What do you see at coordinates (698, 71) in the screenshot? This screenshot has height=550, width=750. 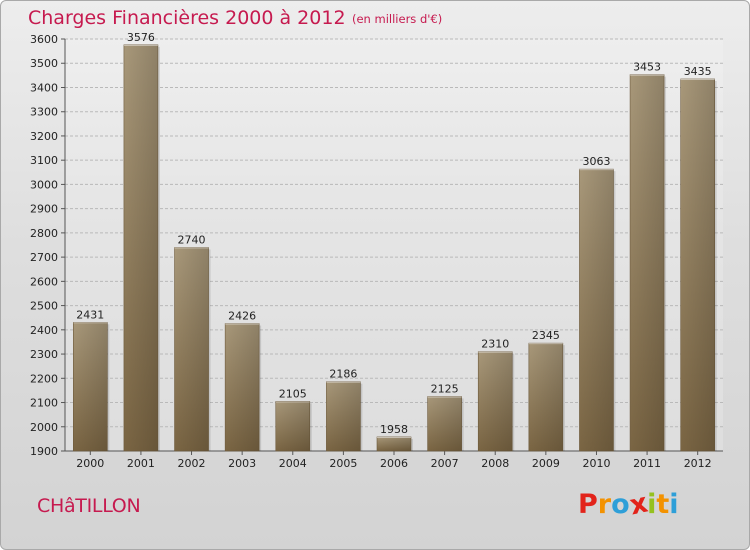 I see `value-label-2012: 3435` at bounding box center [698, 71].